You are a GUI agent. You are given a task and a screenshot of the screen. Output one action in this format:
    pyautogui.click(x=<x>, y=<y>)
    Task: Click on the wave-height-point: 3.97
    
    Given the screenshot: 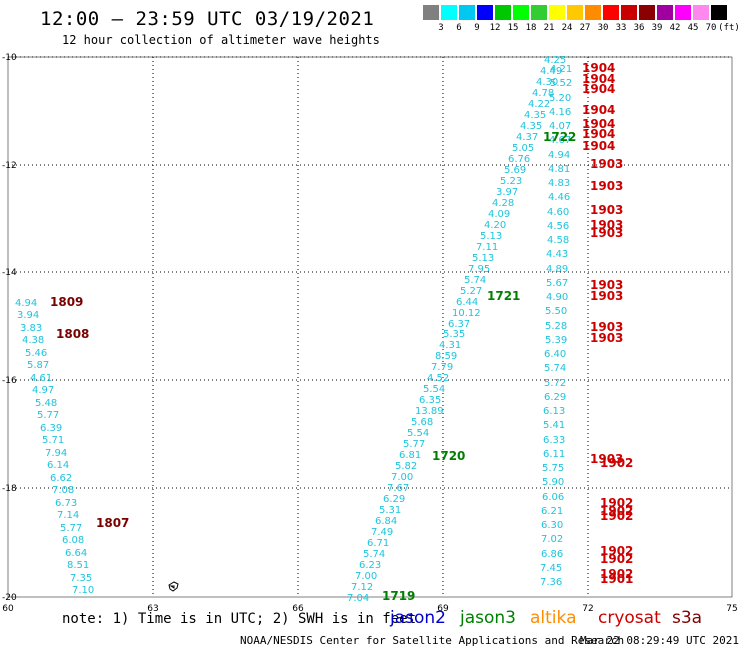 What is the action you would take?
    pyautogui.click(x=507, y=192)
    